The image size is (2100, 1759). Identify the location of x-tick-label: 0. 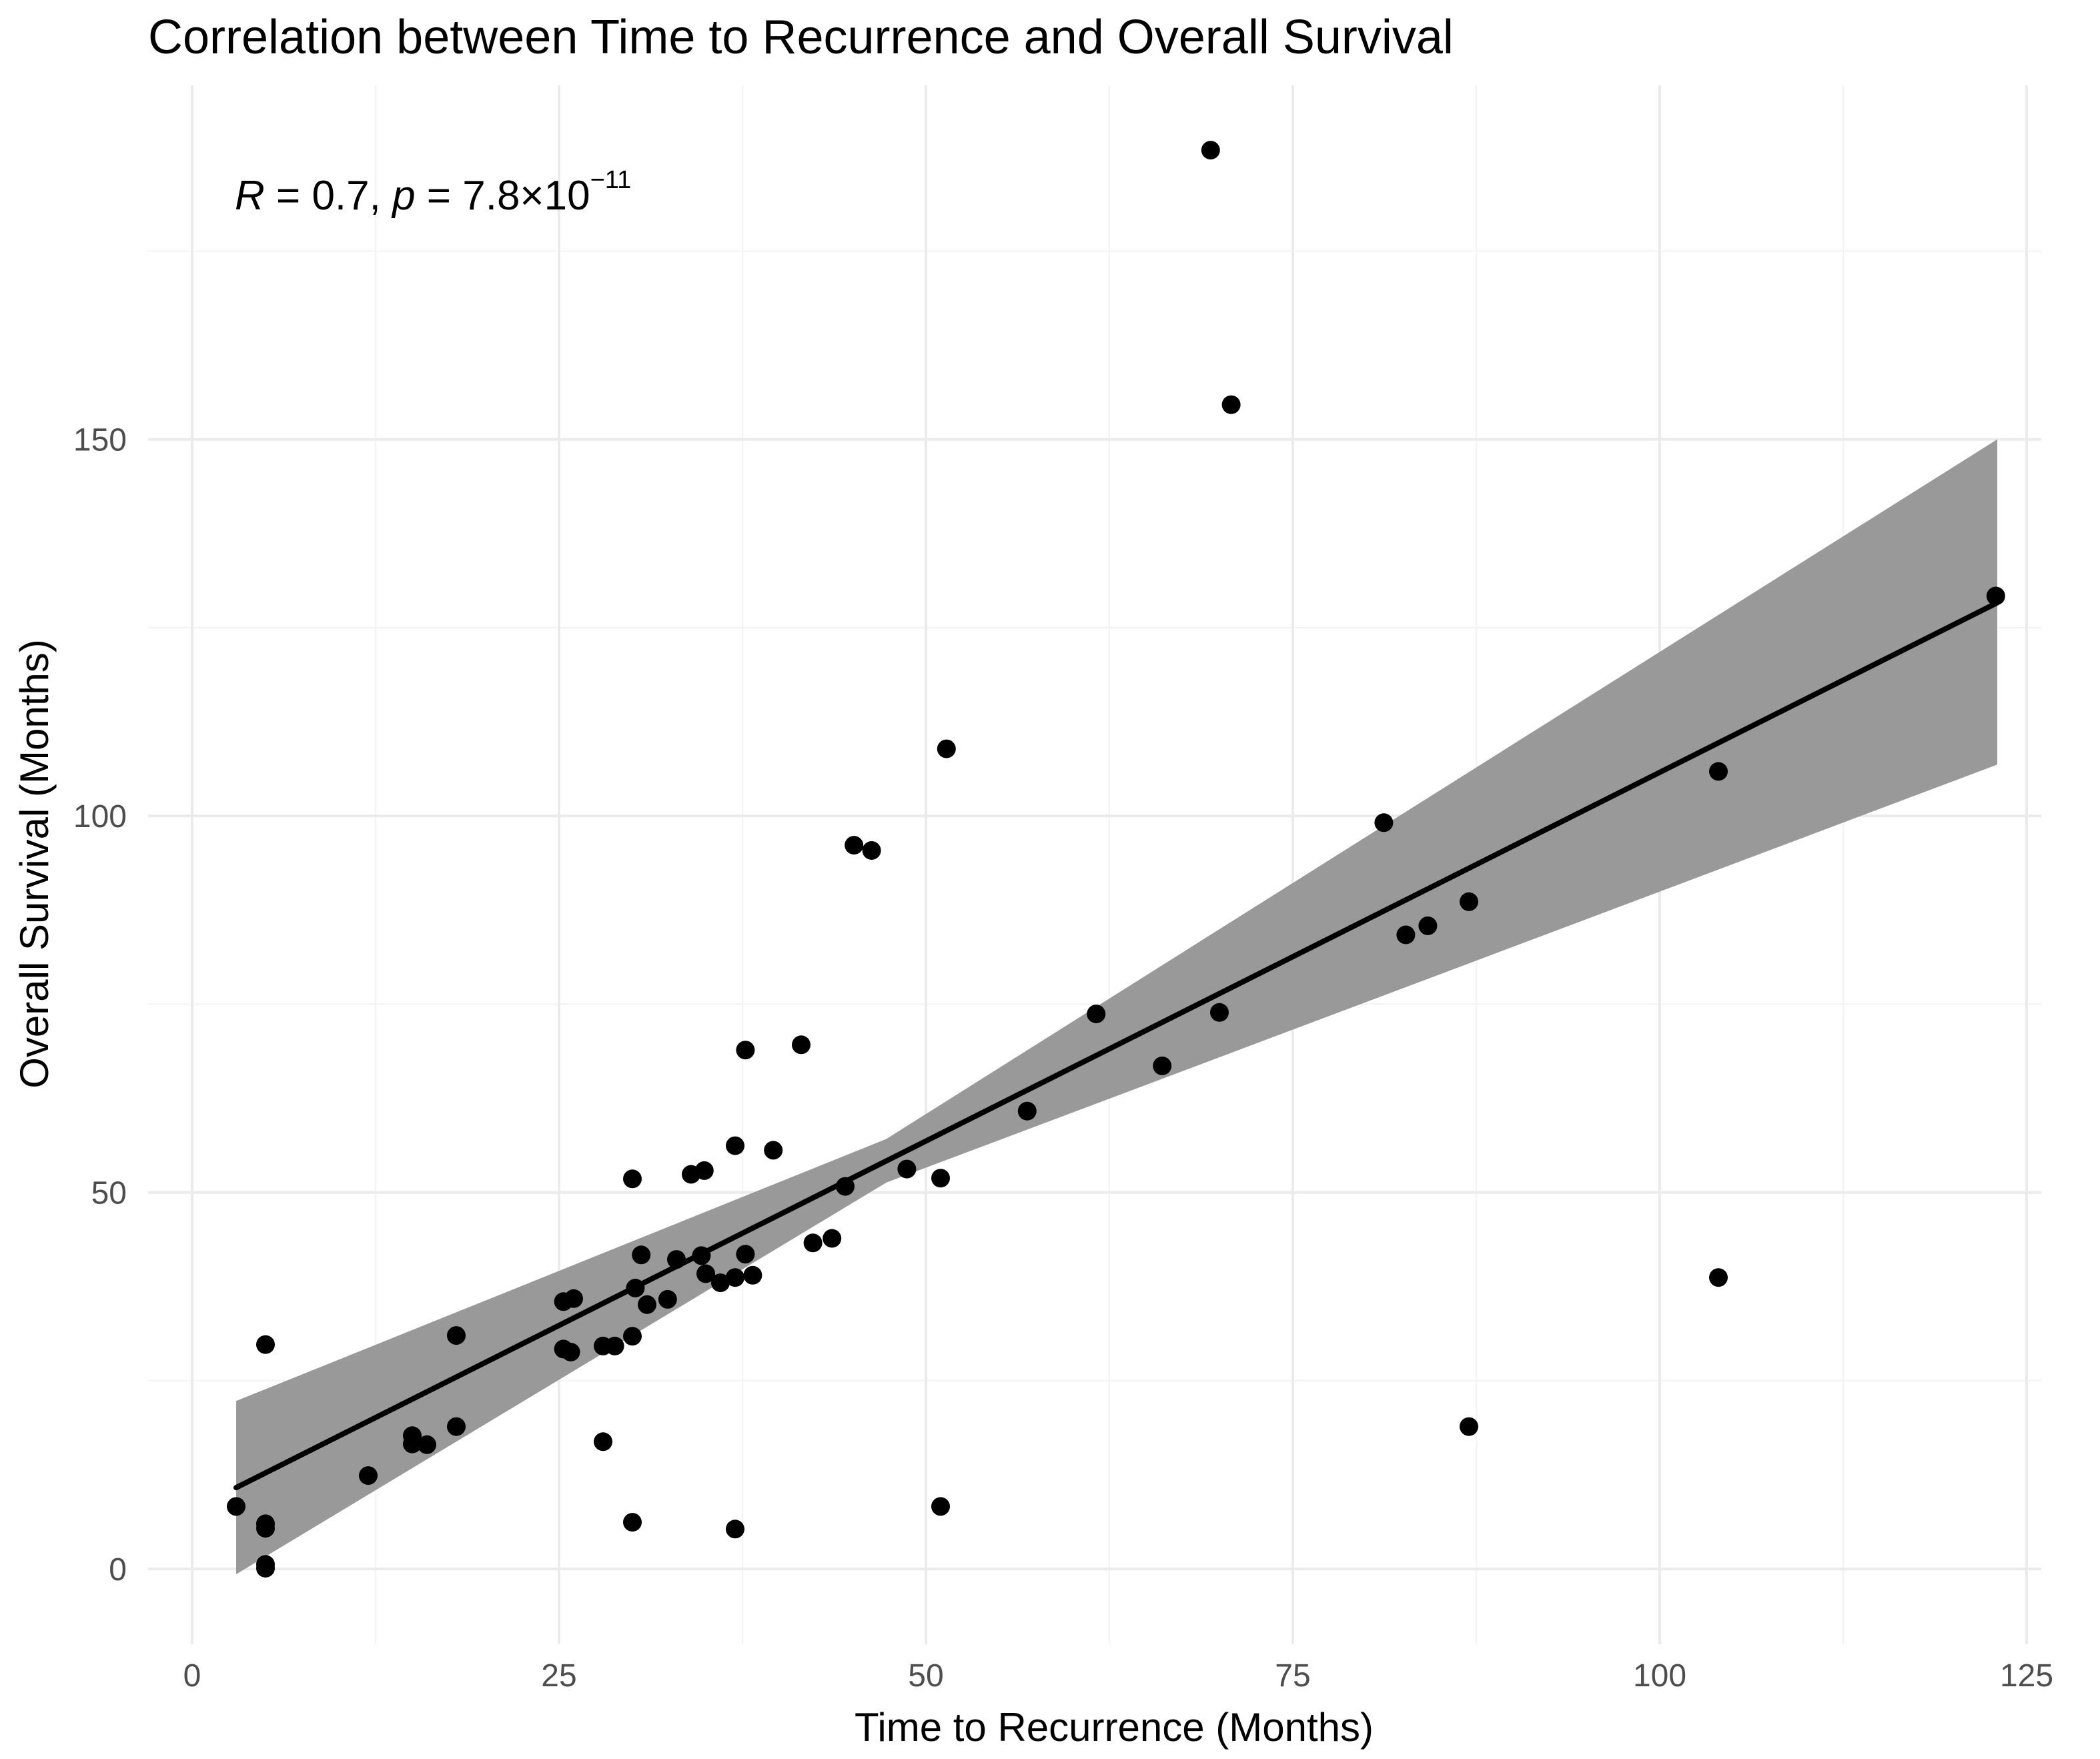
(192, 1676).